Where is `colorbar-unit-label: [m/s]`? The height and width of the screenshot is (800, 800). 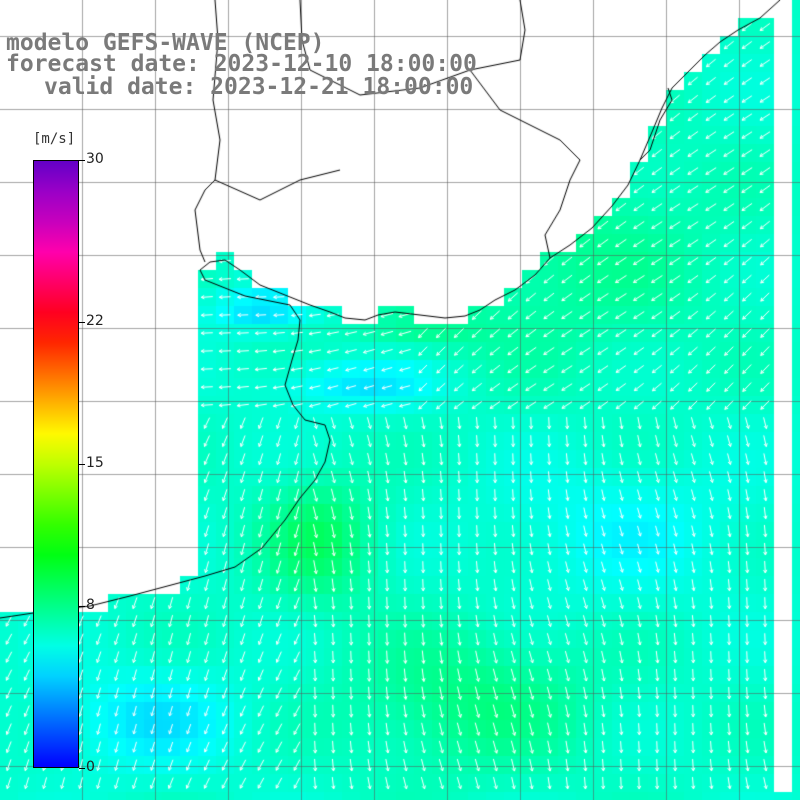
colorbar-unit-label: [m/s] is located at coordinates (54, 139).